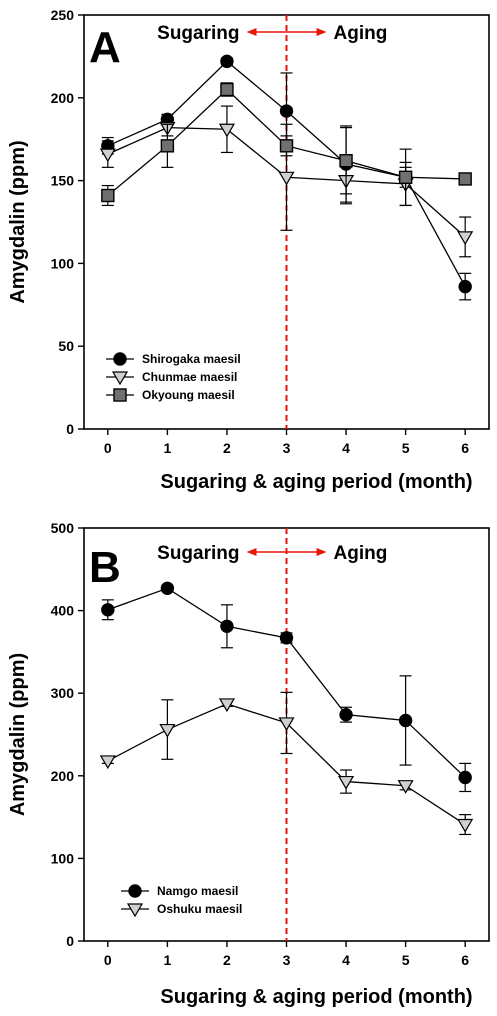  I want to click on legend-label: Shirogaka maesil, so click(191, 359).